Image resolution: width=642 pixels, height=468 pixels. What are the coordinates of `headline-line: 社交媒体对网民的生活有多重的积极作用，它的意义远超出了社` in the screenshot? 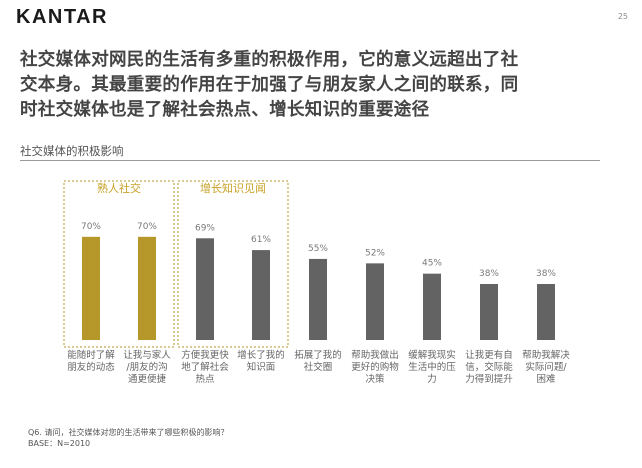 It's located at (269, 60).